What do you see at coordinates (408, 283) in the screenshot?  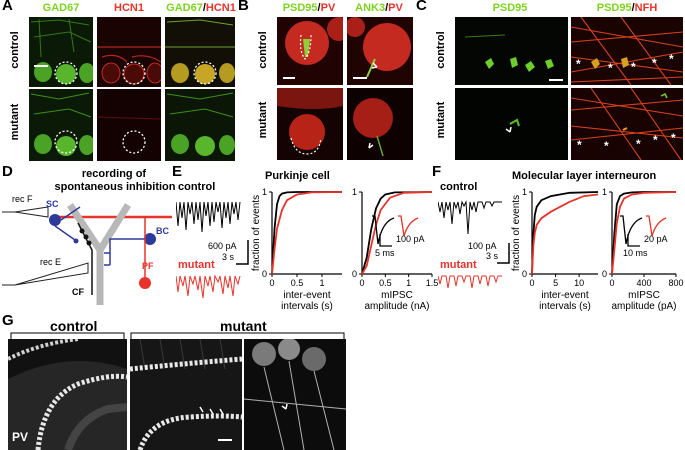 I see `x-tick-label: 1` at bounding box center [408, 283].